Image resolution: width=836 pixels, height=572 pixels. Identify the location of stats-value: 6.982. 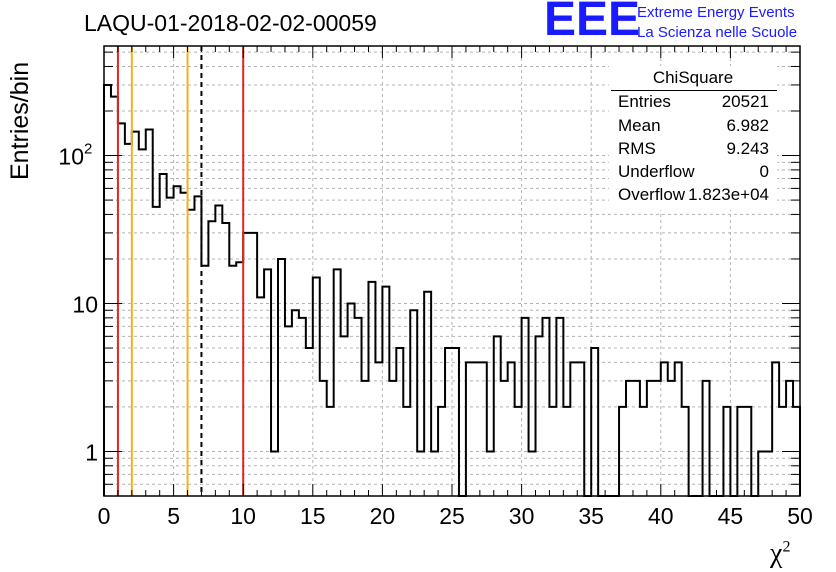
(747, 125).